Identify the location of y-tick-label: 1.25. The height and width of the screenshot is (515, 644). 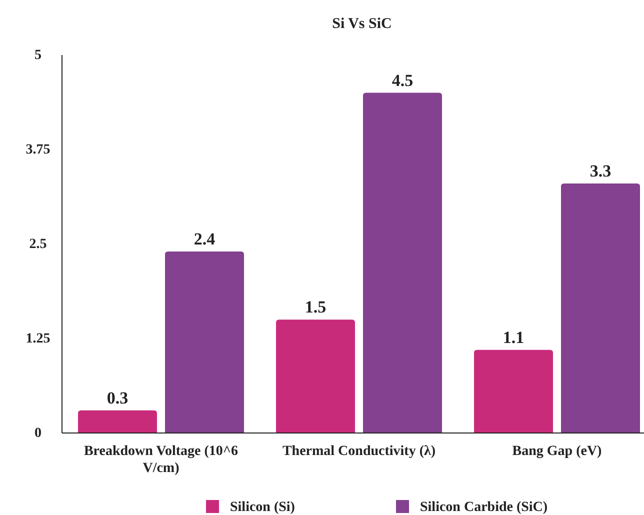
(38, 339).